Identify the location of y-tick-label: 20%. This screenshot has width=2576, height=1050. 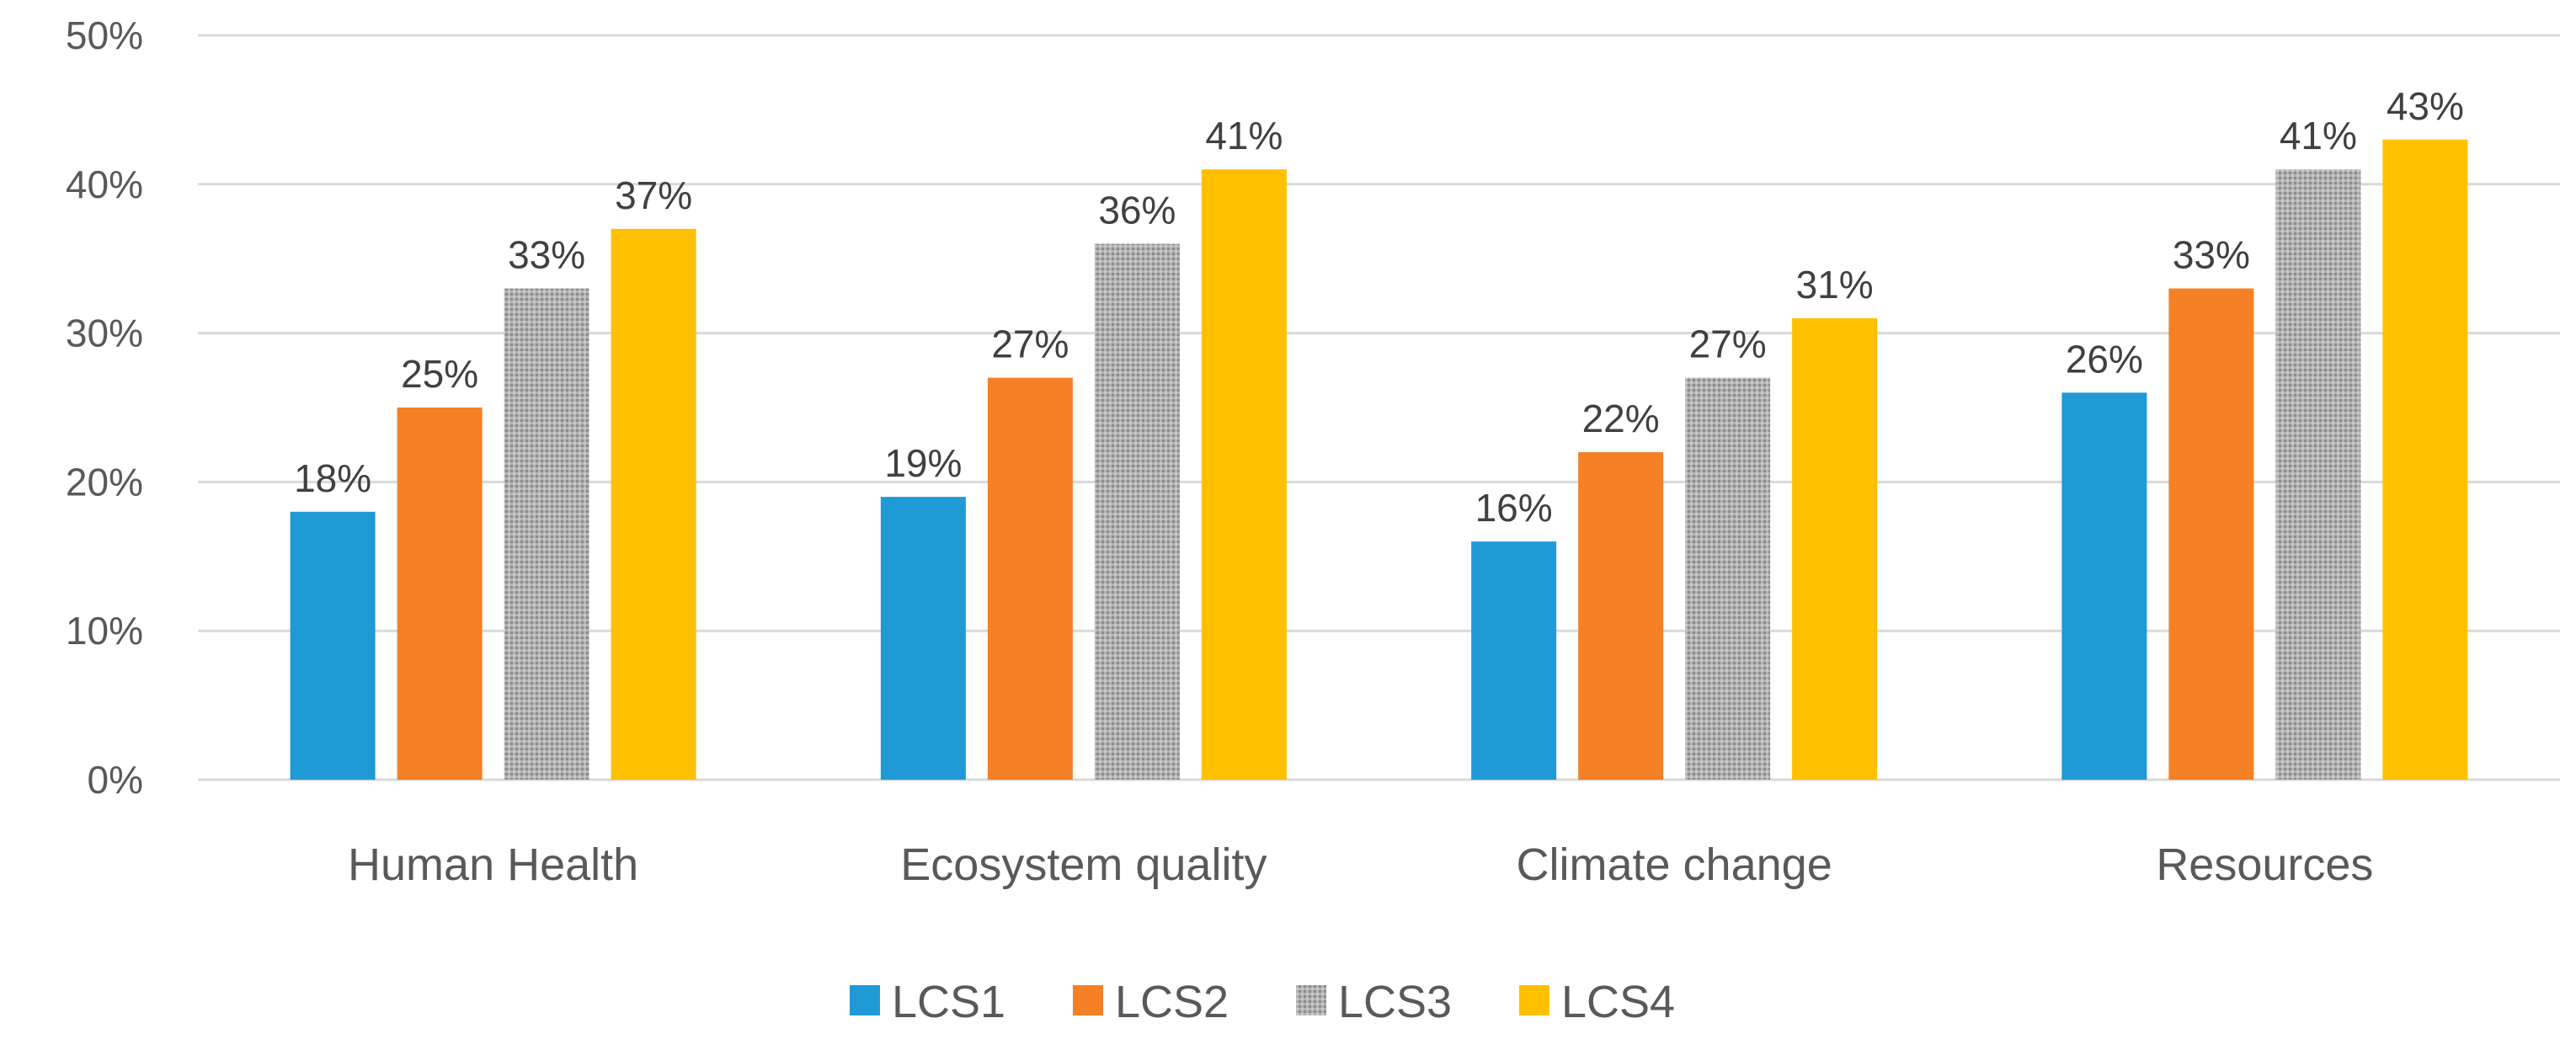
(104, 482).